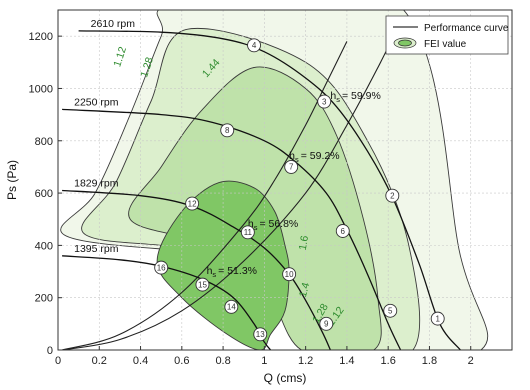 The width and height of the screenshot is (530, 390). What do you see at coordinates (355, 97) in the screenshot?
I see `efficiency-label: hs = 59.9%` at bounding box center [355, 97].